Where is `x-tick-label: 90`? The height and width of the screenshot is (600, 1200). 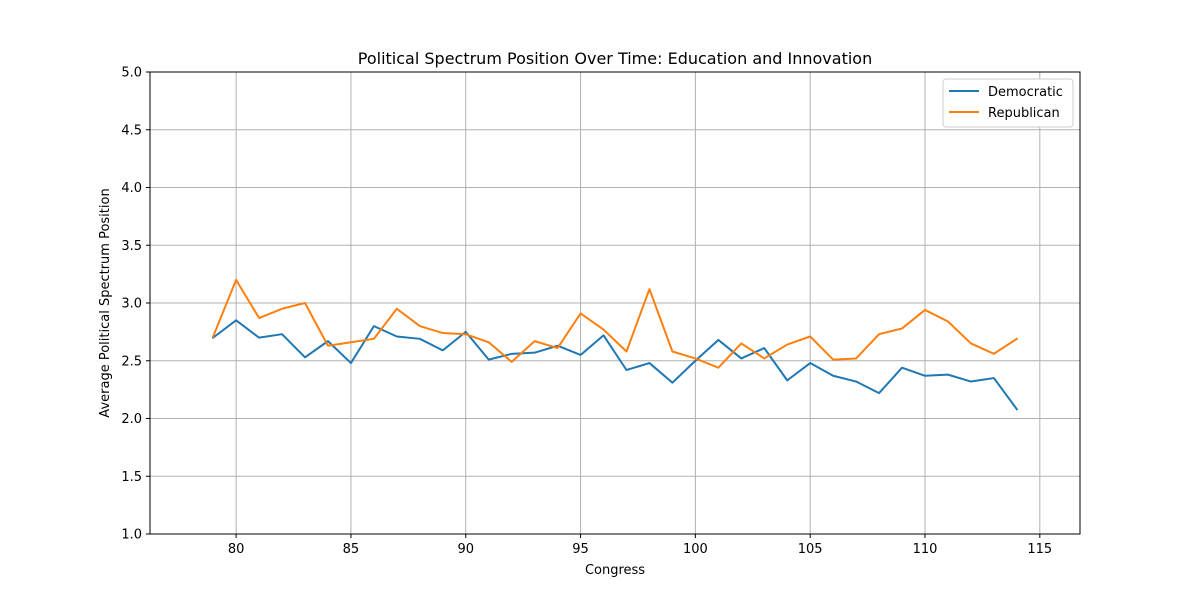
x-tick-label: 90 is located at coordinates (465, 549).